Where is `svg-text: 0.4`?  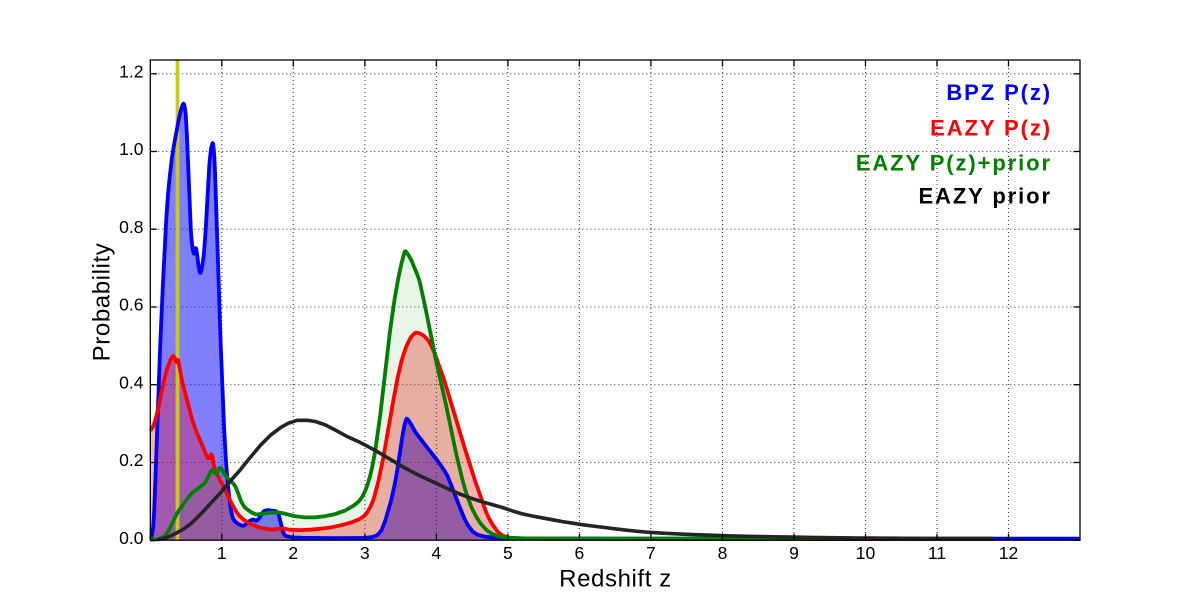 svg-text: 0.4 is located at coordinates (131, 382).